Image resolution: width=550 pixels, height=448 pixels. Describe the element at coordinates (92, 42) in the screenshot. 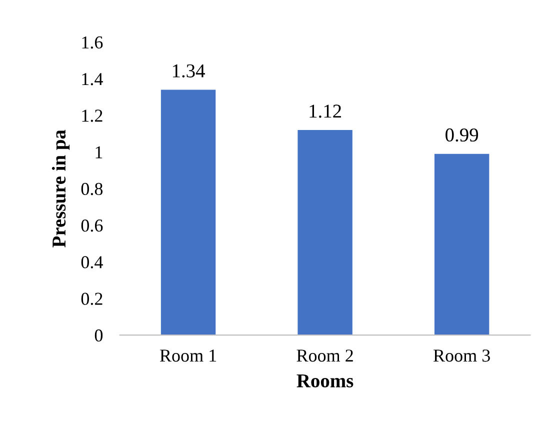

I see `y-tick-label: 1.6` at that location.